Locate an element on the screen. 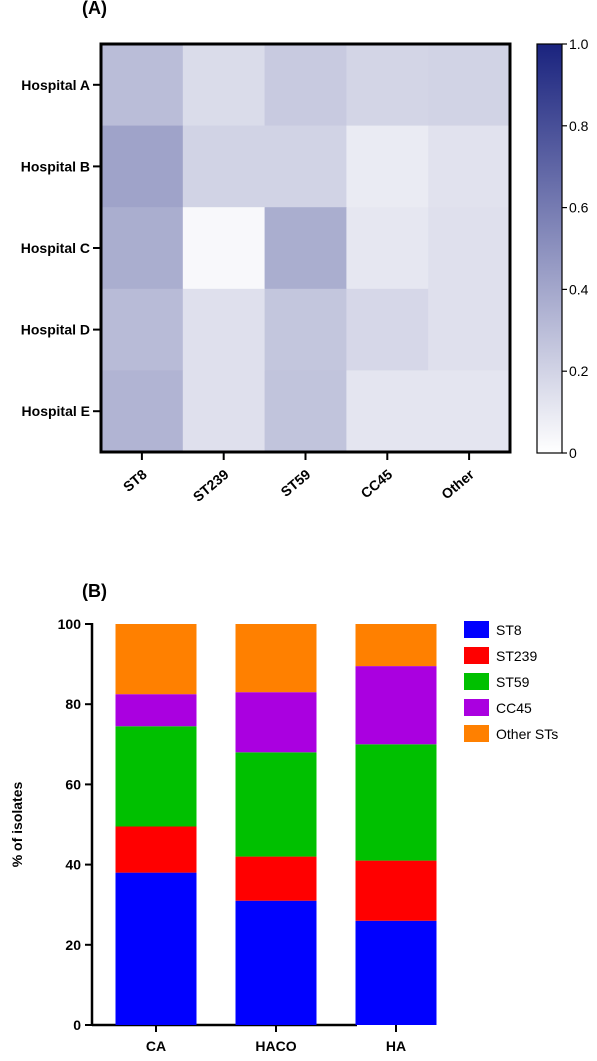 Image resolution: width=597 pixels, height=1061 pixels. heatmap-col-label: ST59 is located at coordinates (296, 483).